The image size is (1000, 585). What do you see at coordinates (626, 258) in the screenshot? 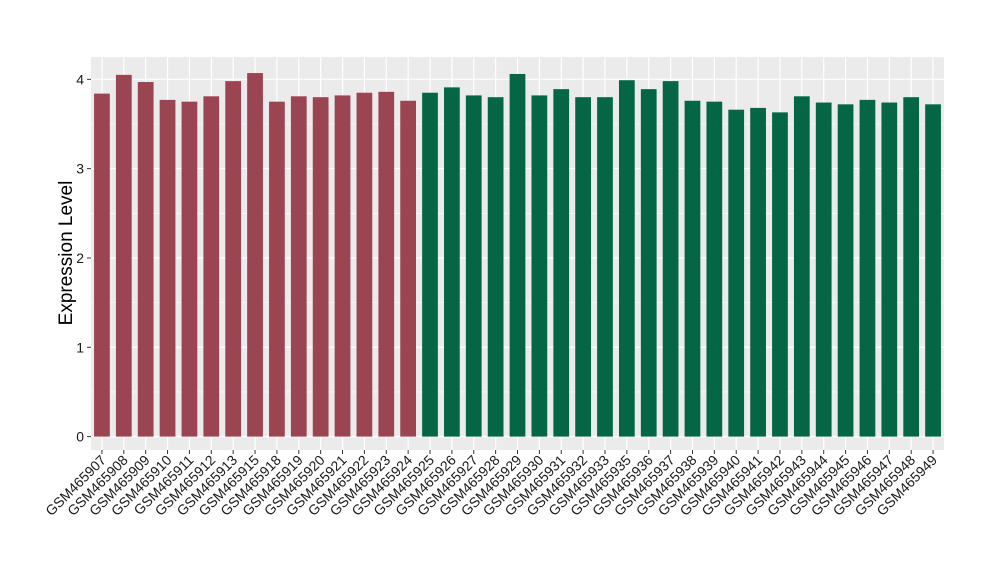
I see `bar-gsm465935` at bounding box center [626, 258].